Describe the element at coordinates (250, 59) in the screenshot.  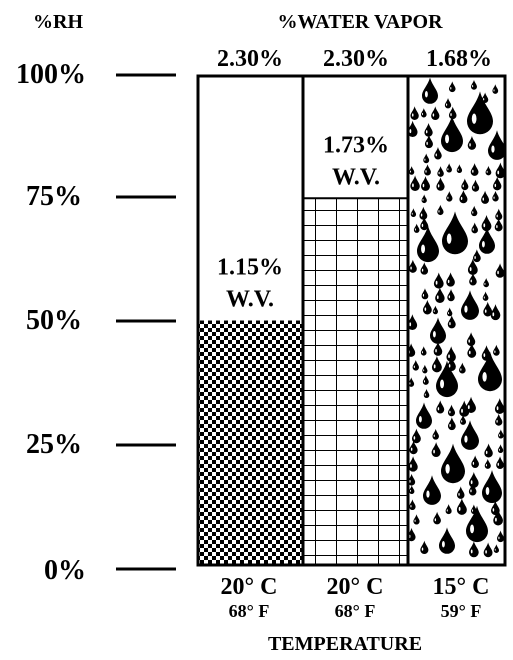
I see `capacity-label: 2.30%` at that location.